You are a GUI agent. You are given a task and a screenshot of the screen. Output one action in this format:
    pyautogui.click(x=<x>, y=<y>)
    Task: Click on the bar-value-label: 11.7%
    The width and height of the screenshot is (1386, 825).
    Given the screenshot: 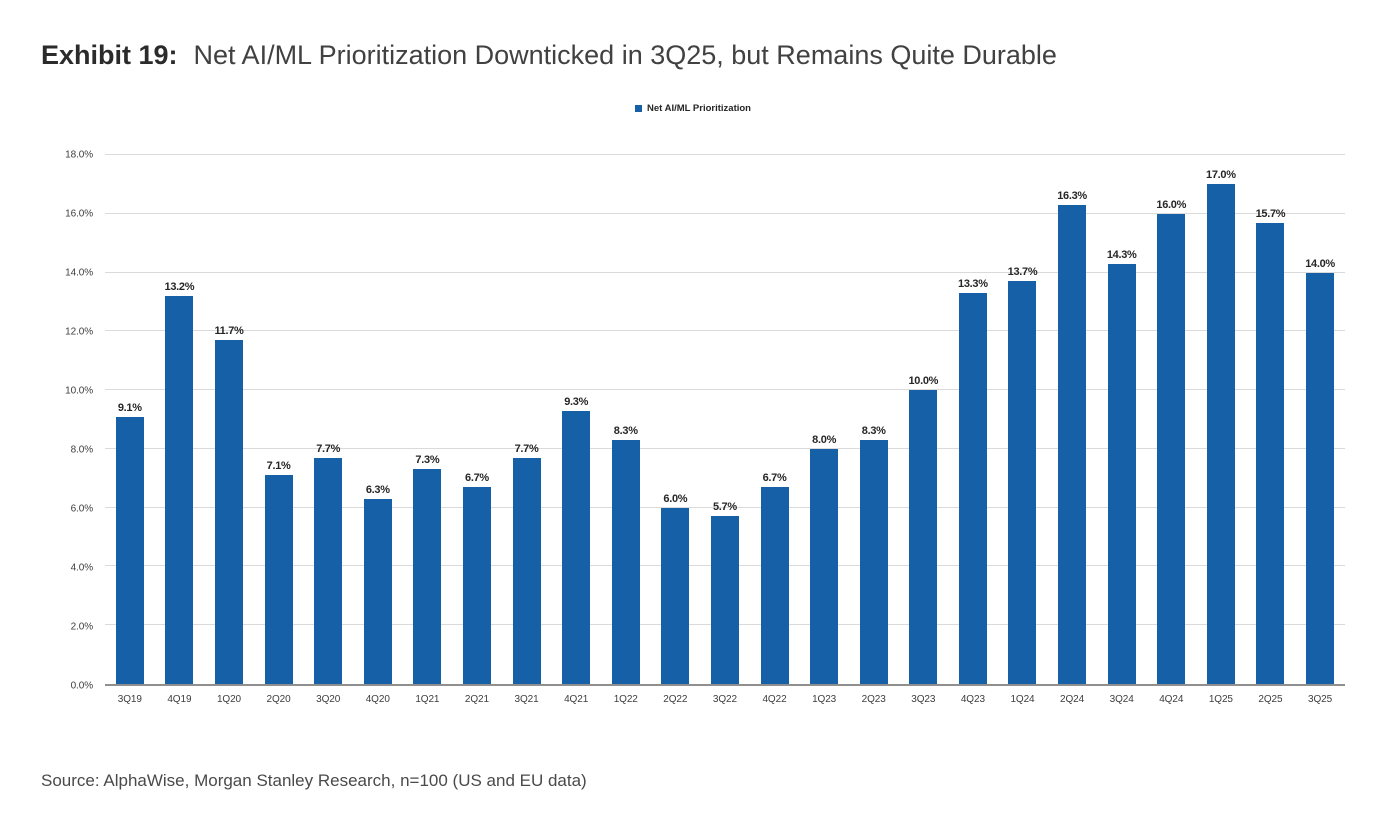 What is the action you would take?
    pyautogui.click(x=229, y=331)
    